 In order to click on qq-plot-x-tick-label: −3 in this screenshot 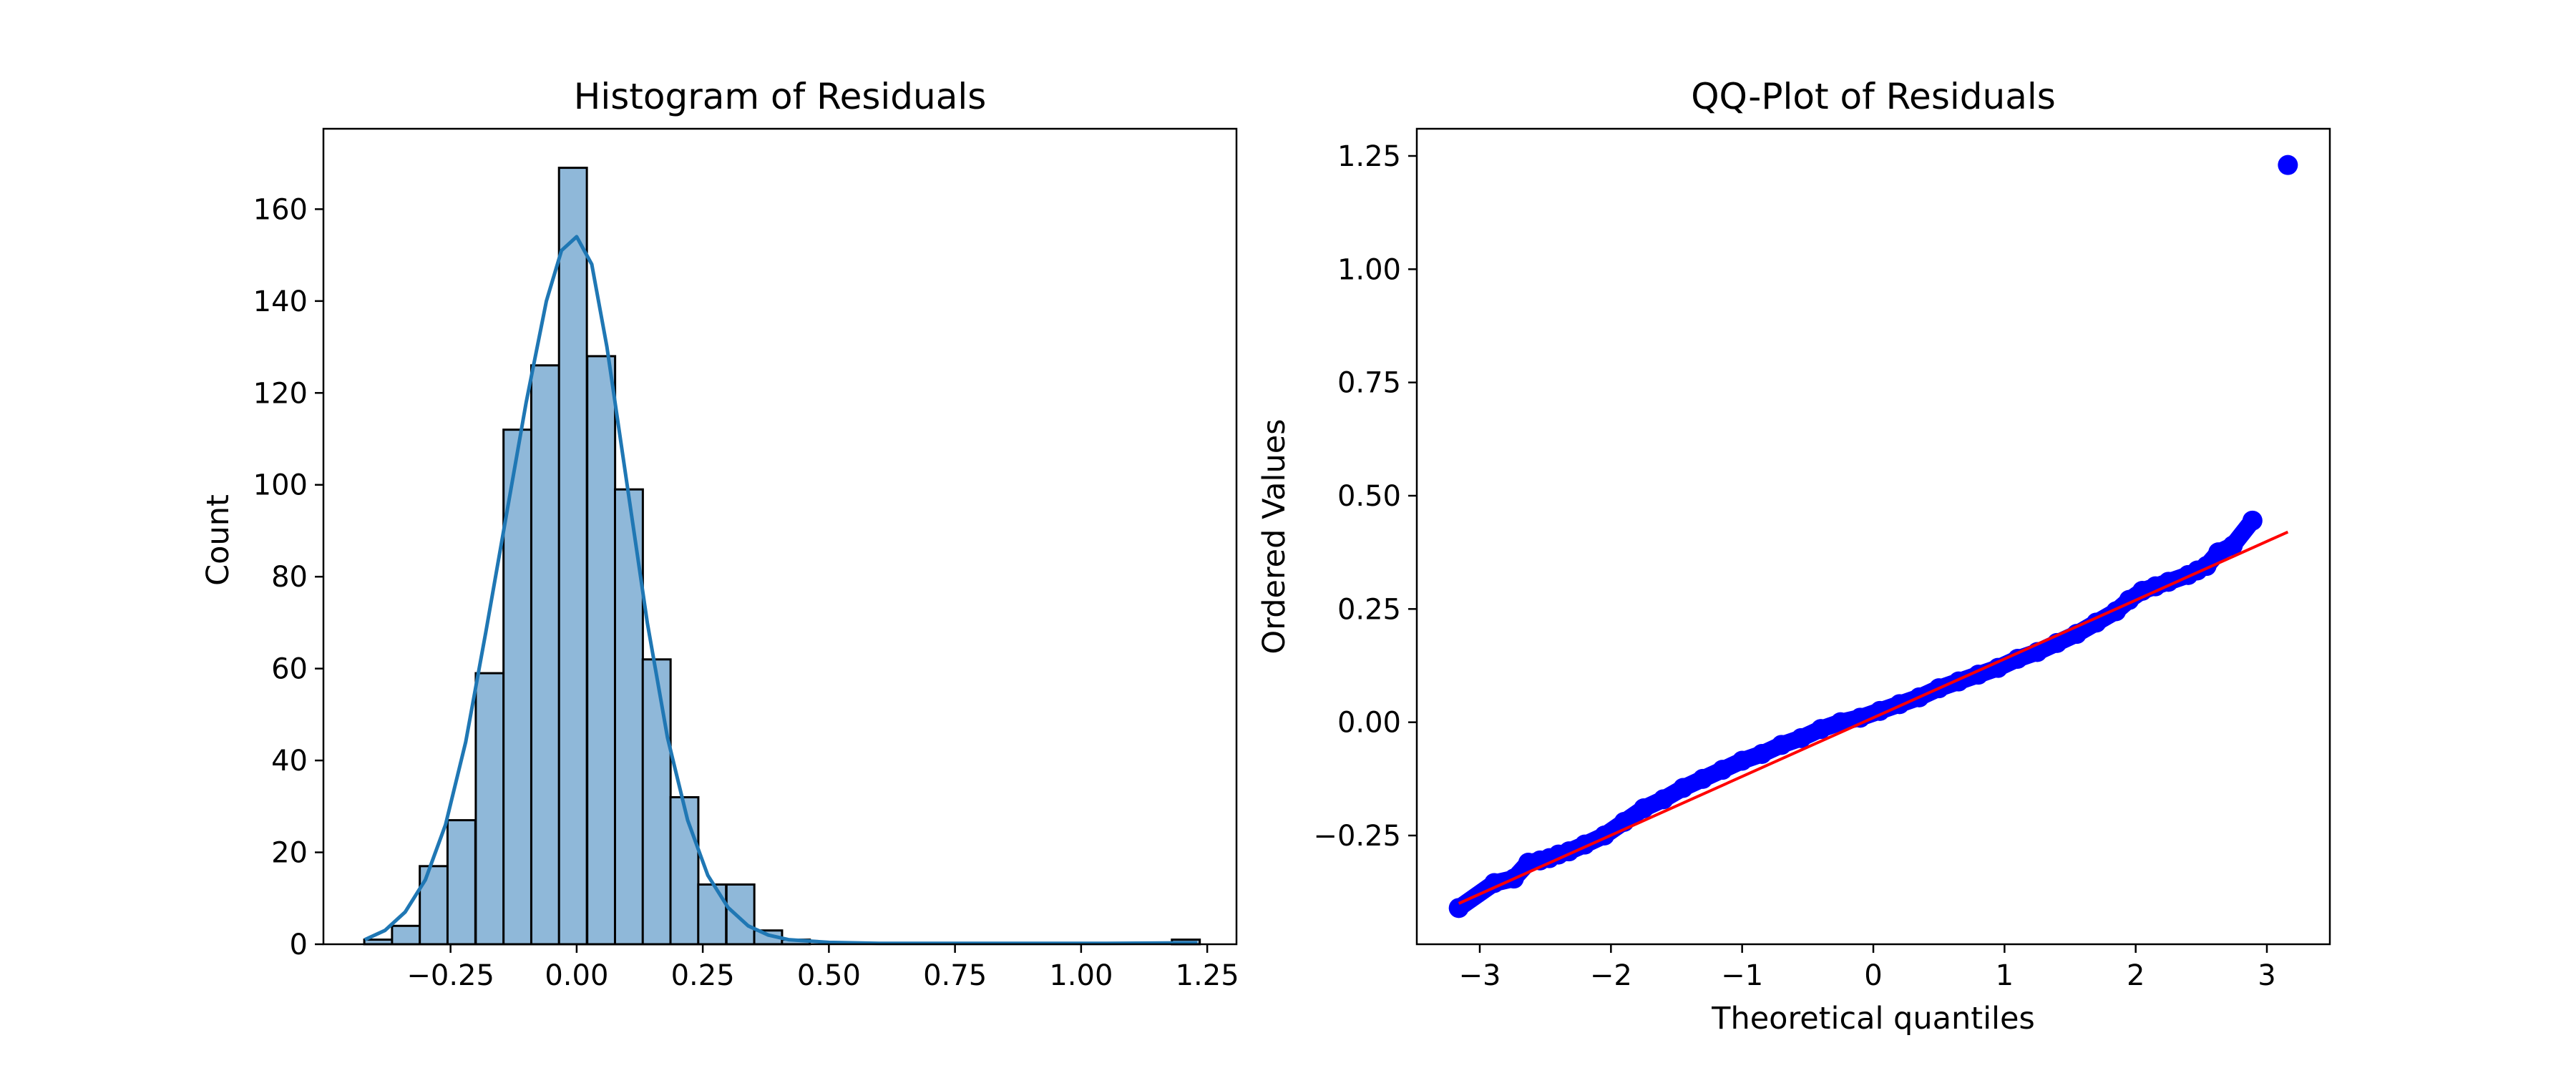, I will do `click(1480, 976)`.